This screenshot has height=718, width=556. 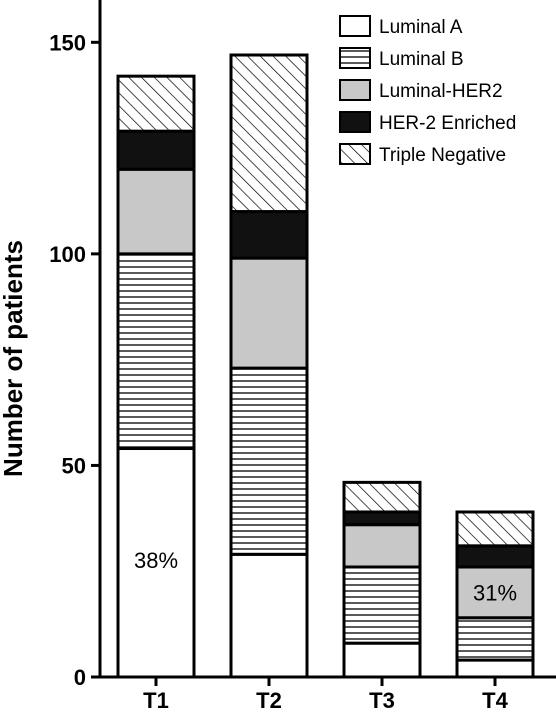 I want to click on legend-item-luminal-a: Luminal A, so click(x=401, y=26).